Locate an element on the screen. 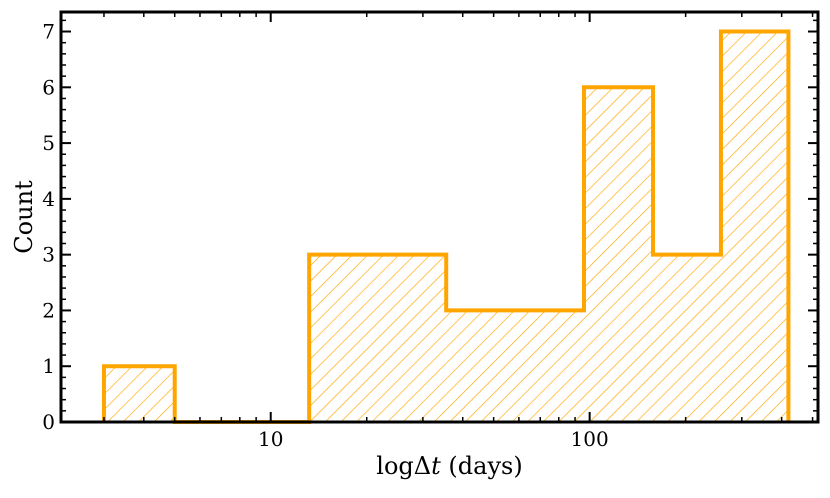 The width and height of the screenshot is (830, 498). x-axis-label: logΔt (days) is located at coordinates (449, 466).